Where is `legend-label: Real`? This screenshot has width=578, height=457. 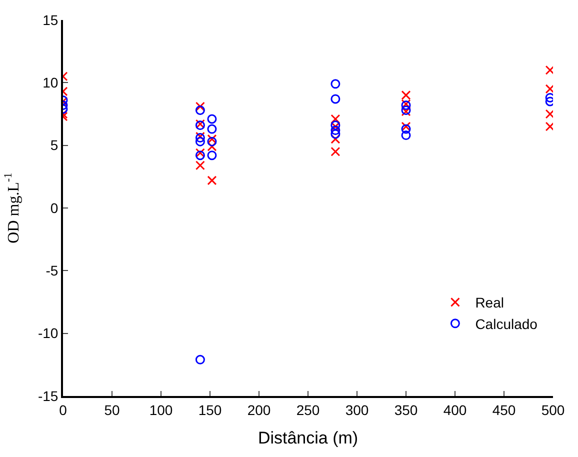 legend-label: Real is located at coordinates (489, 302).